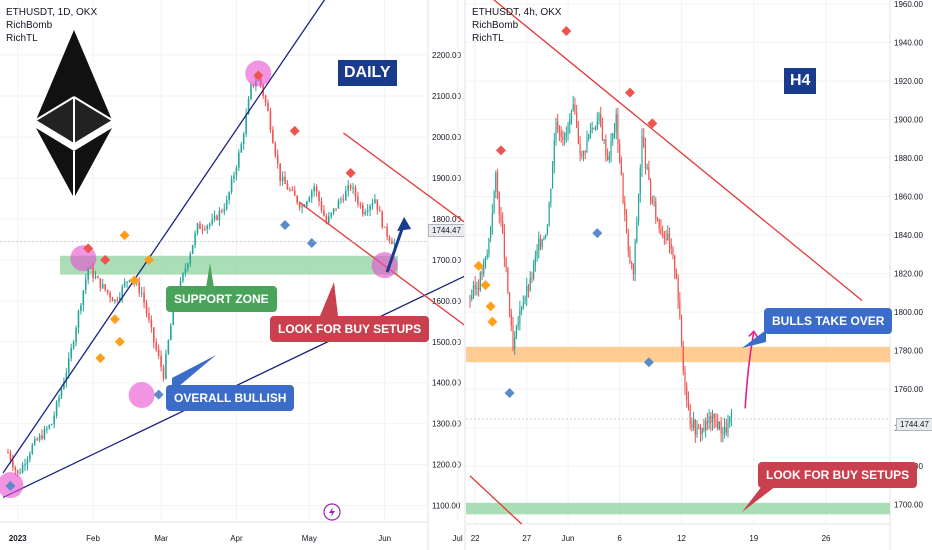  Describe the element at coordinates (403, 177) in the screenshot. I see `trend-line-down-channel-top` at that location.